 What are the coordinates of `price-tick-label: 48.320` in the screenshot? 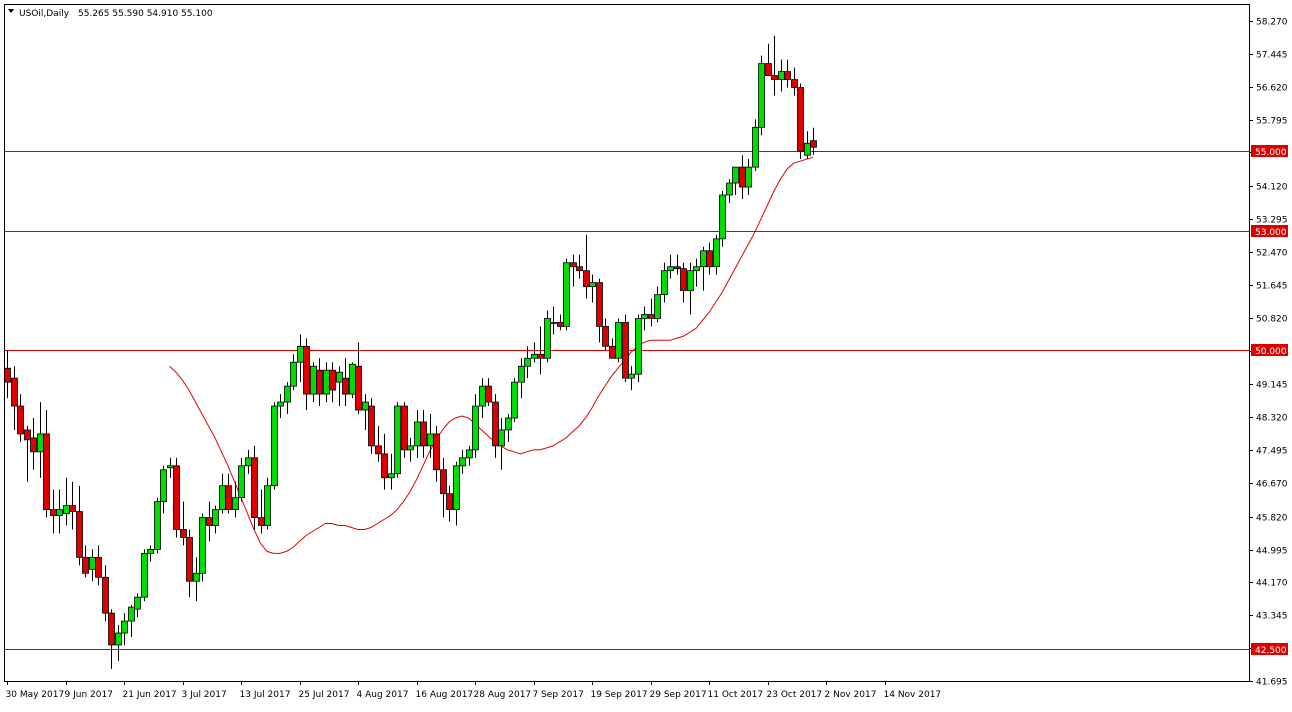 It's located at (1272, 419).